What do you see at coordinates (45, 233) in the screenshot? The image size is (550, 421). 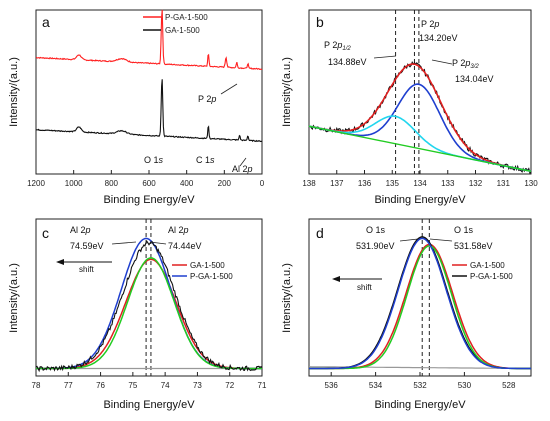 I see `panel-c-label: c` at bounding box center [45, 233].